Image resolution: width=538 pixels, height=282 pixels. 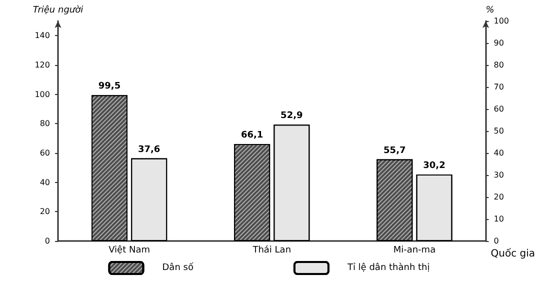 What do you see at coordinates (42, 35) in the screenshot?
I see `y-tick-label: 140` at bounding box center [42, 35].